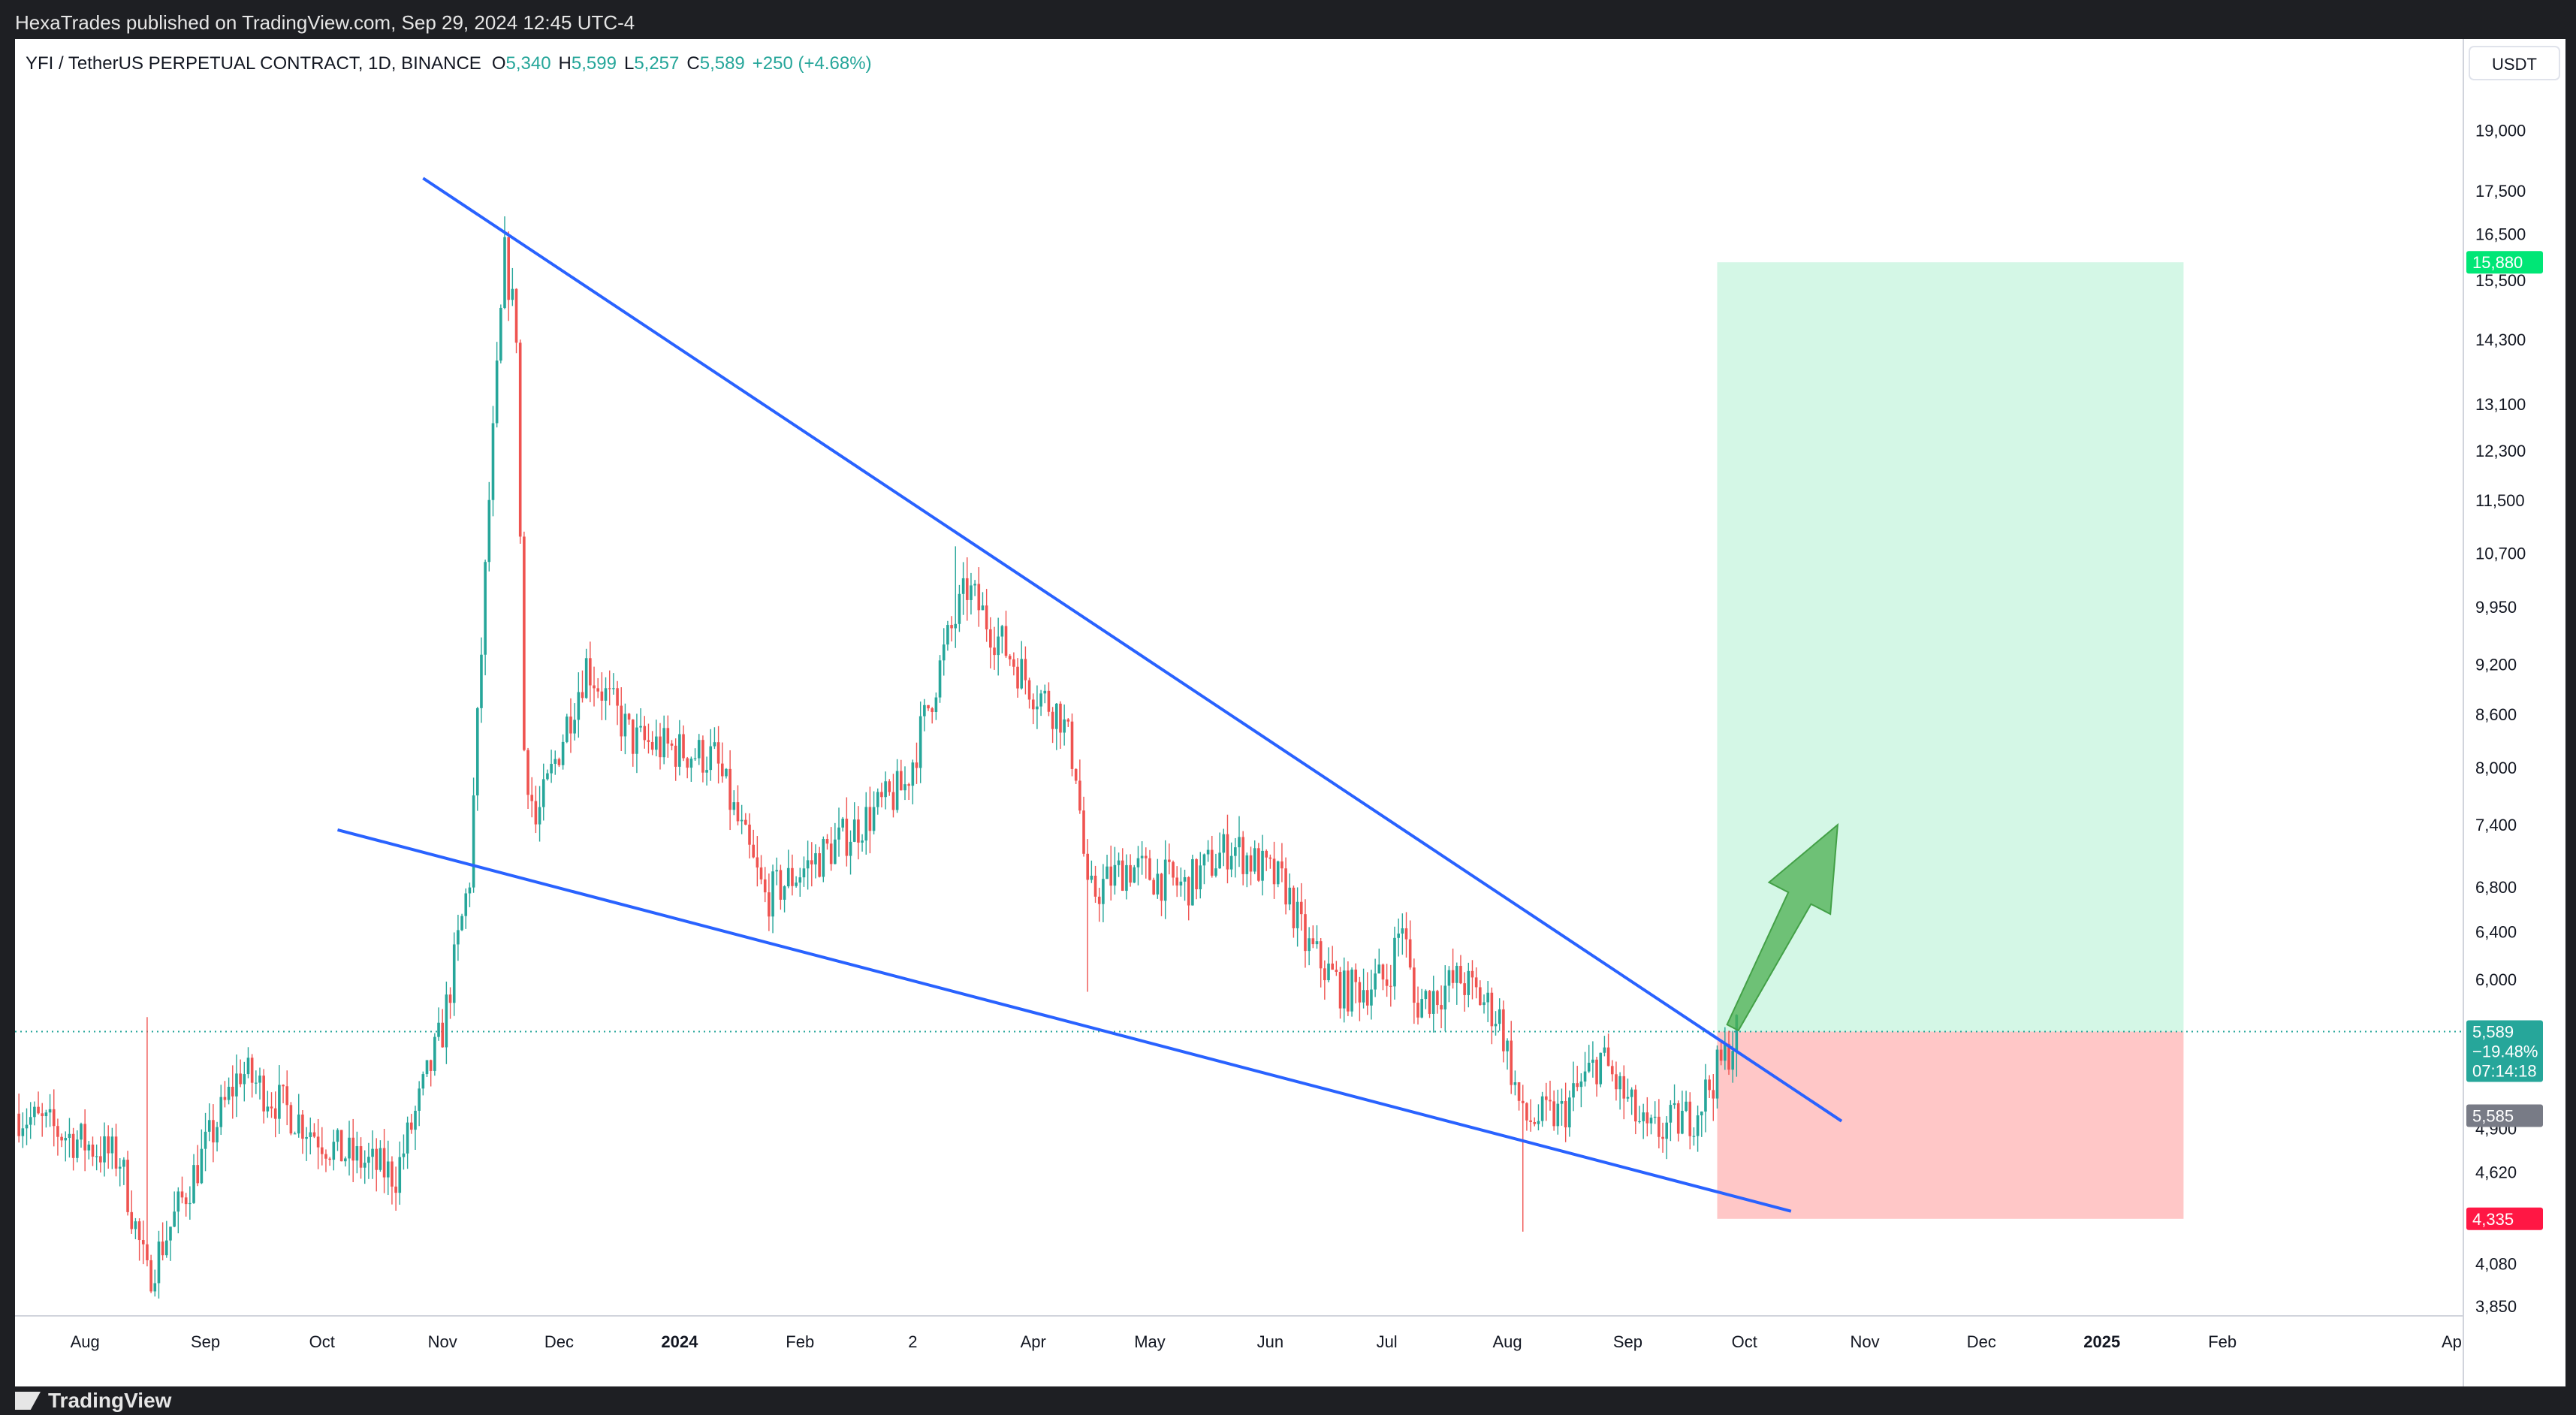 This screenshot has width=2576, height=1415. I want to click on y-tick-label: 11,500, so click(2500, 500).